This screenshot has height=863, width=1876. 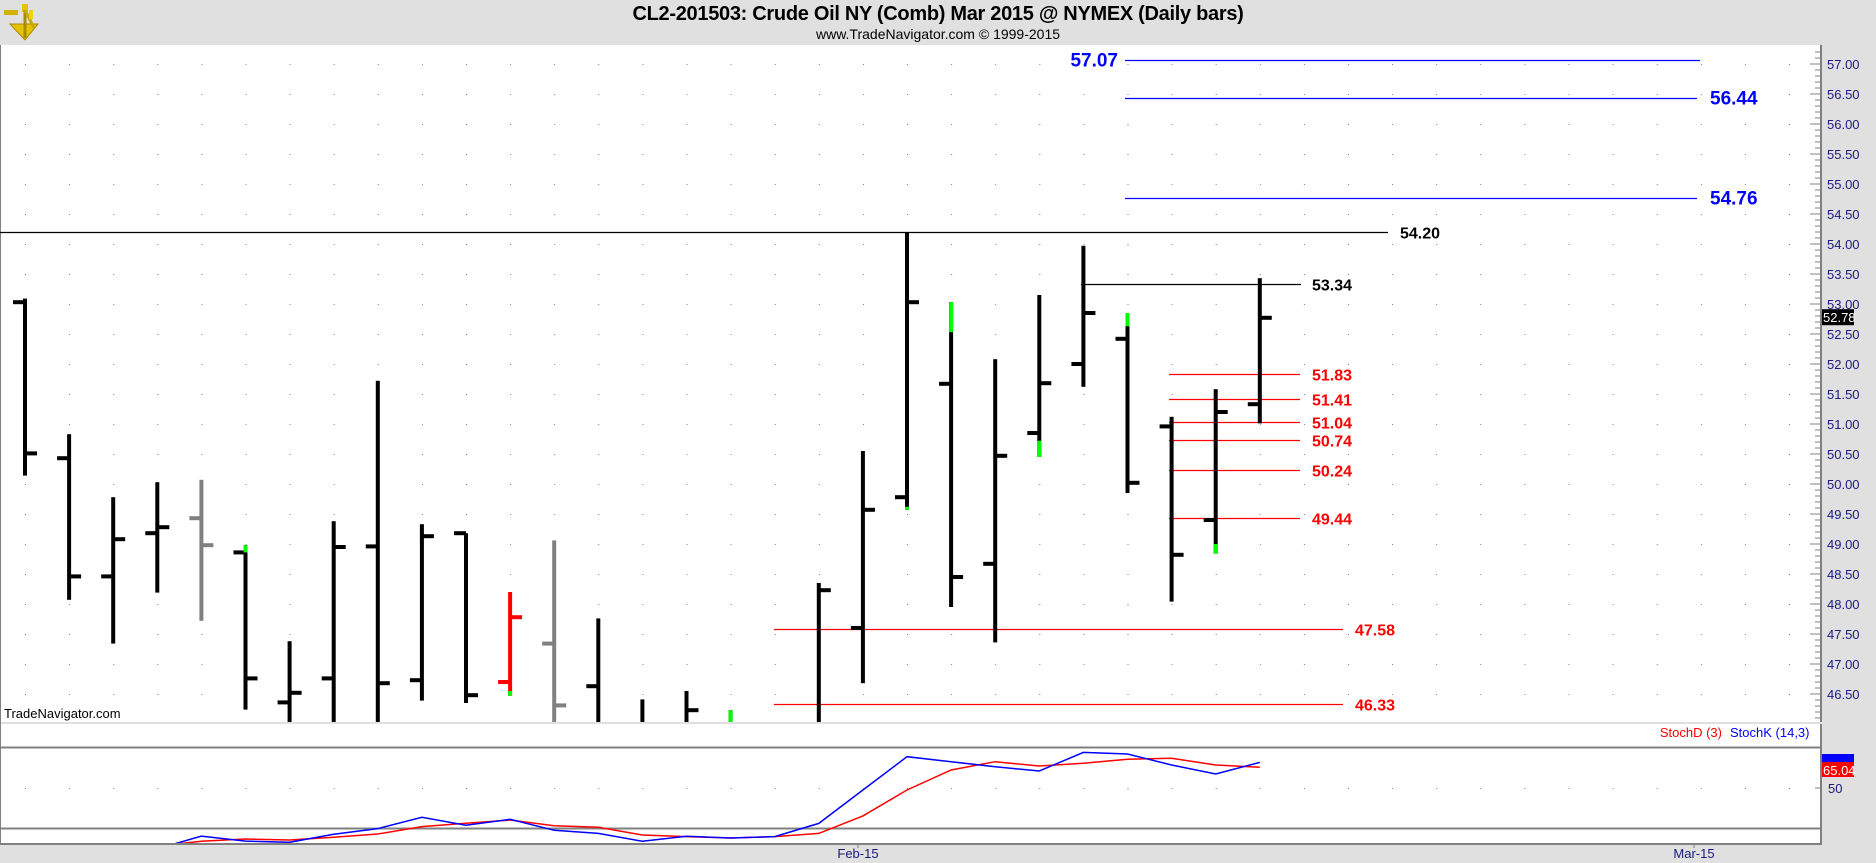 I want to click on level-label: 51.83, so click(x=1332, y=376).